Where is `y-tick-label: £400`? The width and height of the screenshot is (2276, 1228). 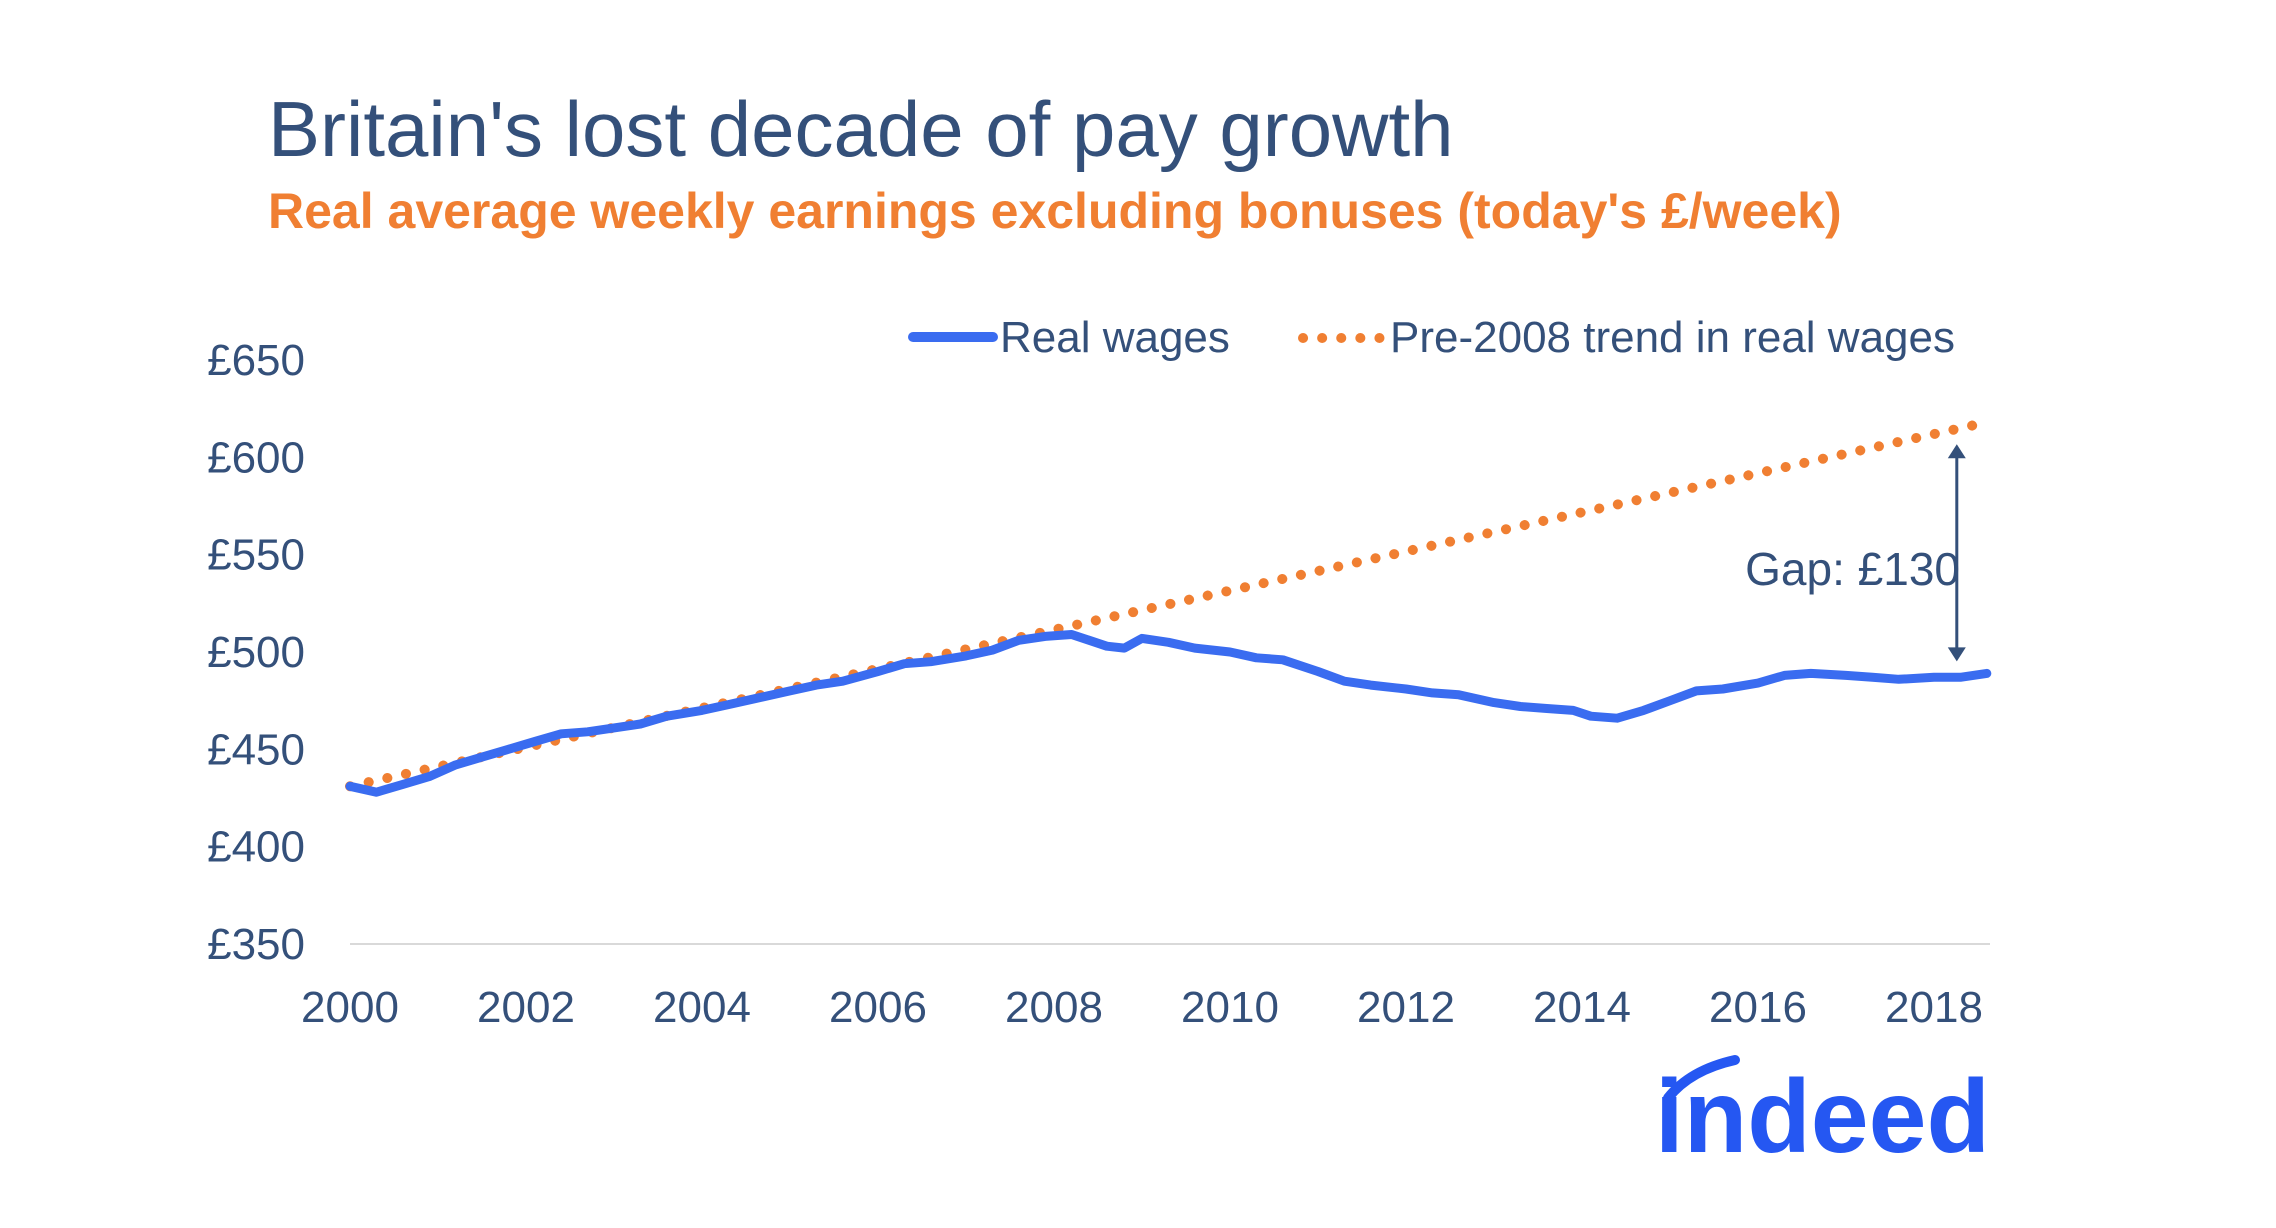 y-tick-label: £400 is located at coordinates (256, 847).